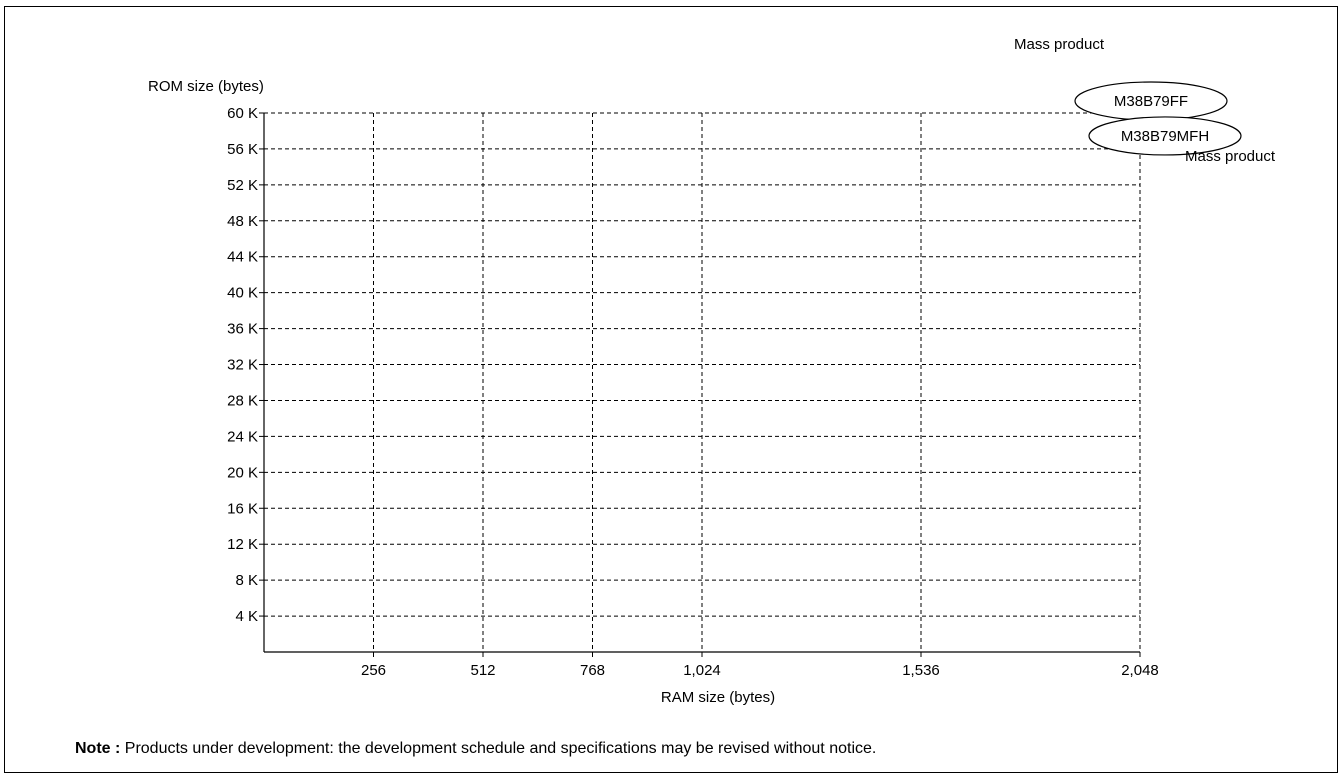  I want to click on y-tick-label: 52 K, so click(242, 185).